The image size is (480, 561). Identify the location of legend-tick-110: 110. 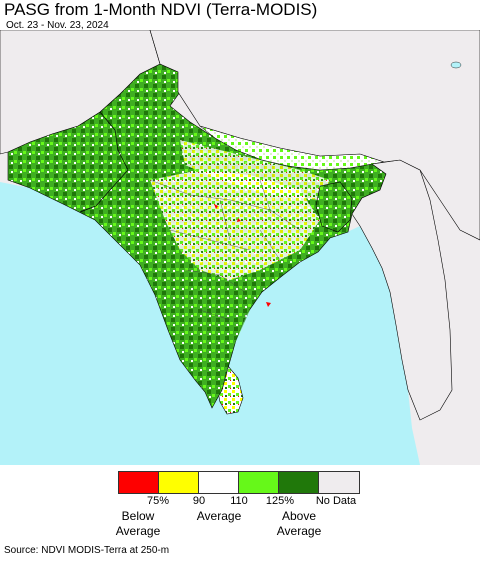
(239, 501).